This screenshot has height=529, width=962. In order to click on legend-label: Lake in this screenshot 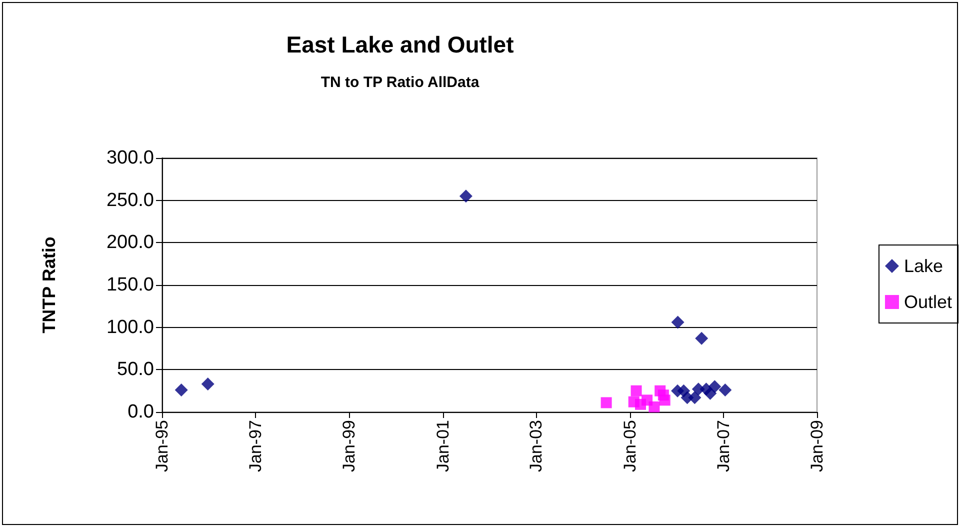, I will do `click(924, 266)`.